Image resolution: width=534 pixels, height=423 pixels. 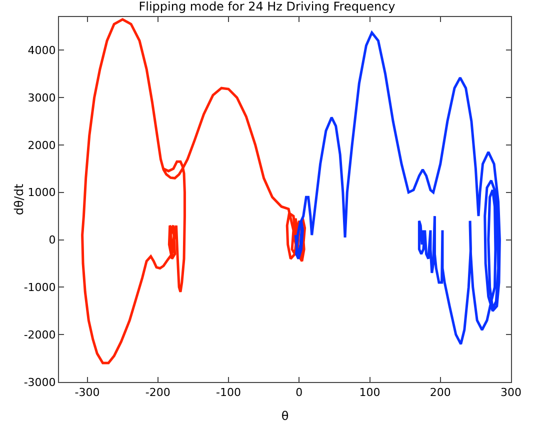 I want to click on y-tick-label: 0, so click(x=52, y=240).